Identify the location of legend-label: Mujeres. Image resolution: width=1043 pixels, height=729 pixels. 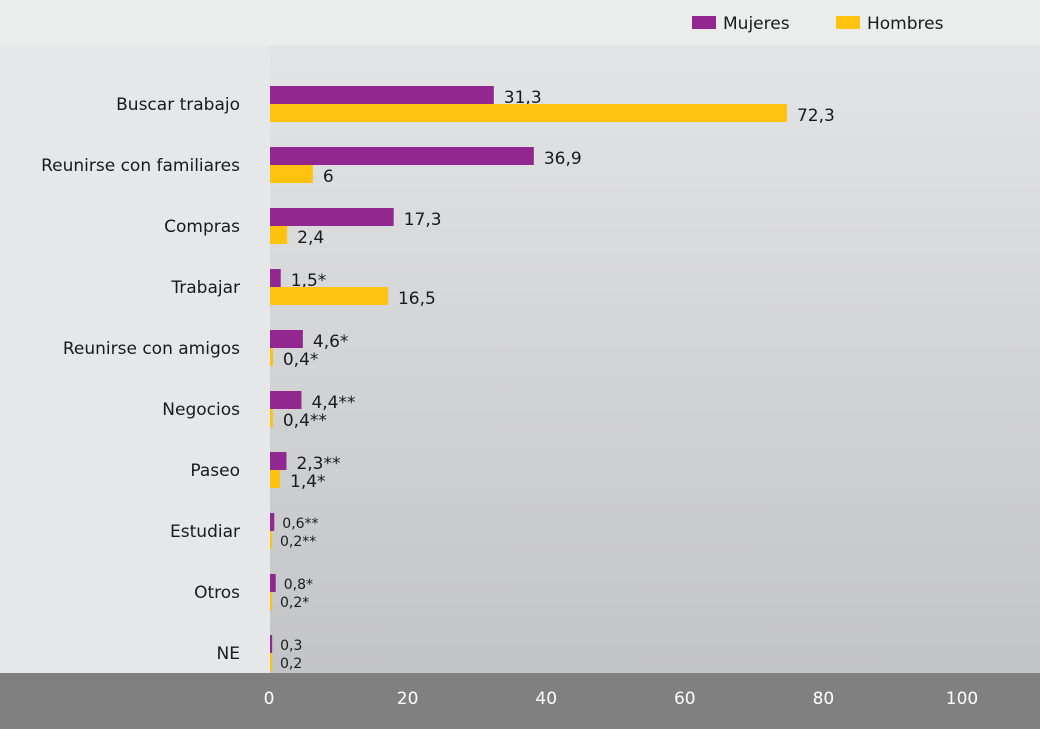
(756, 24).